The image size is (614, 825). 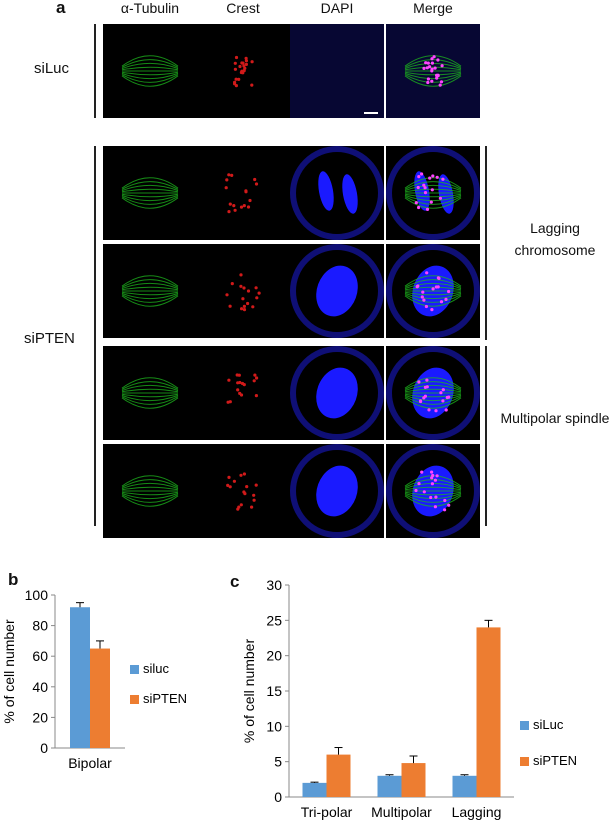 I want to click on column-header-dapi: DAPI, so click(x=337, y=8).